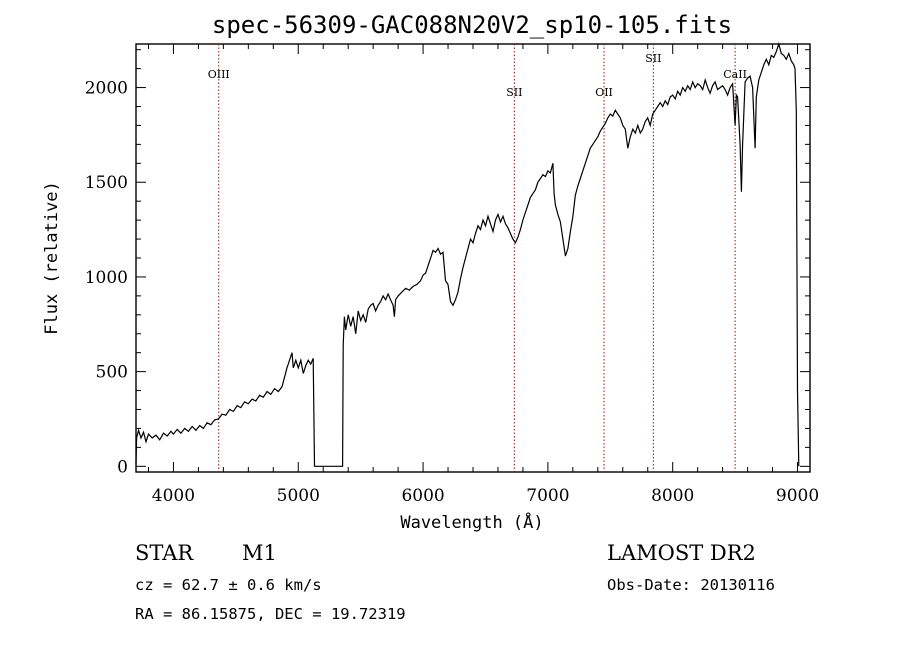 The width and height of the screenshot is (900, 649). Describe the element at coordinates (735, 74) in the screenshot. I see `line-marker-label: CaII` at that location.